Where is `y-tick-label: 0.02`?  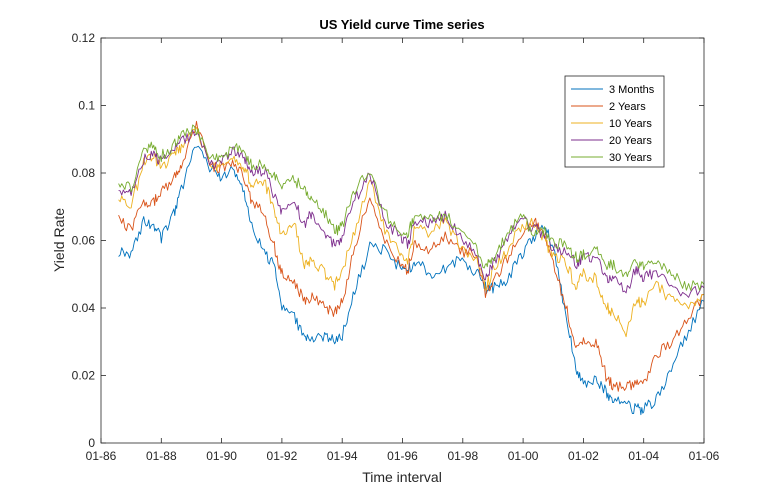 y-tick-label: 0.02 is located at coordinates (84, 376).